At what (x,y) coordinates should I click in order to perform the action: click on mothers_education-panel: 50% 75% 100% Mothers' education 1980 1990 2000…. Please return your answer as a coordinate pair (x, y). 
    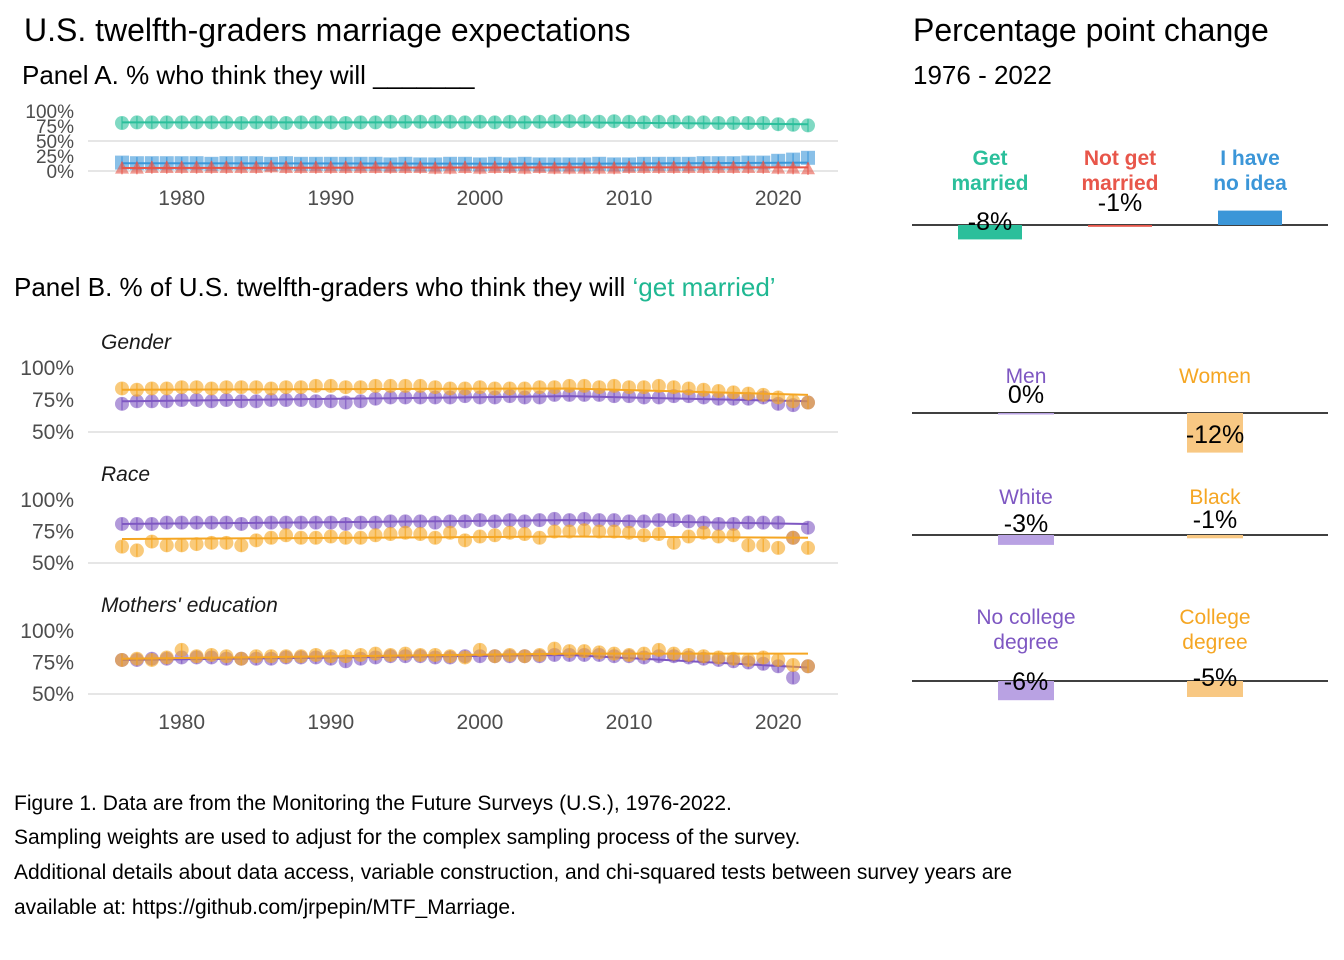
    Looking at the image, I should click on (429, 664).